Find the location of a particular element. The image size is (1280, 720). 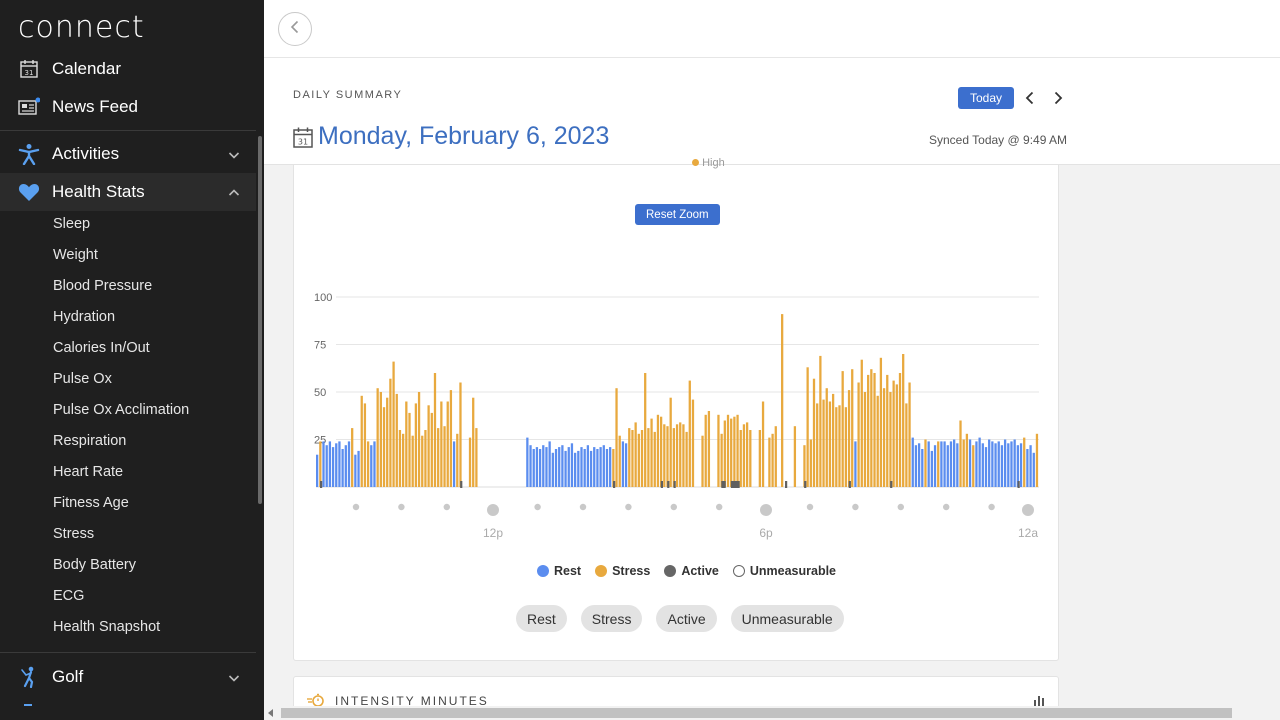

sidebar-item-health-stats: Health Stats is located at coordinates (128, 192).